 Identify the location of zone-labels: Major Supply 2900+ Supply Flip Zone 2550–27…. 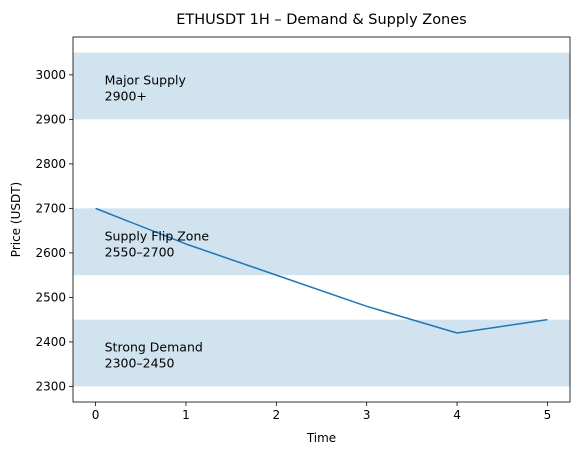
(157, 221).